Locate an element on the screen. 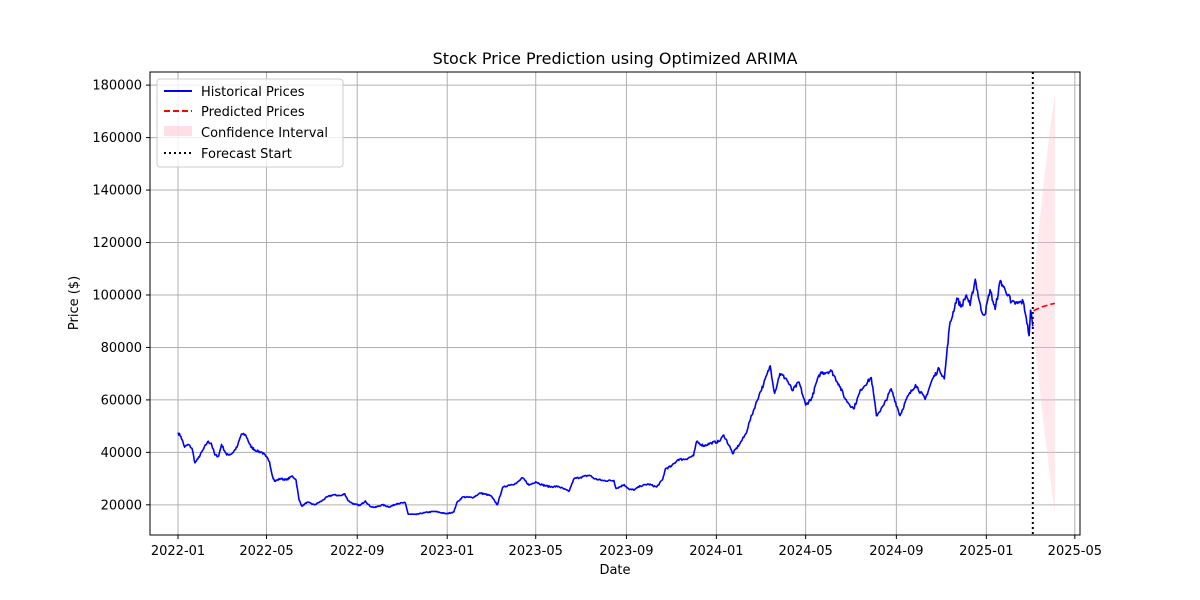 Image resolution: width=1200 pixels, height=600 pixels. y-tick-label: 40000 is located at coordinates (121, 453).